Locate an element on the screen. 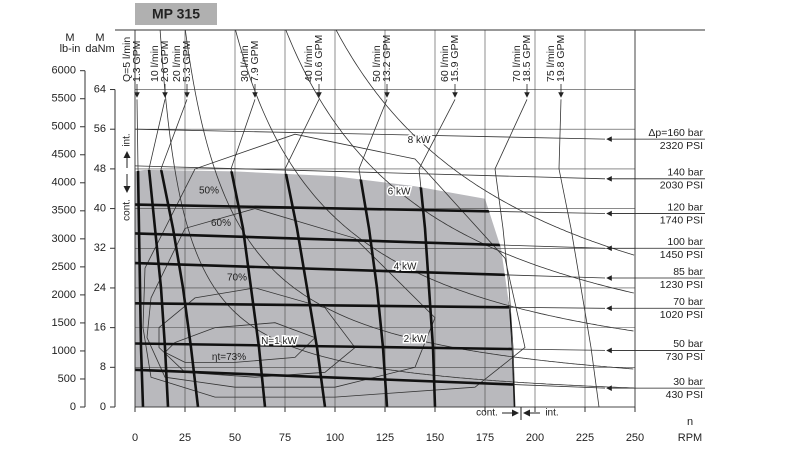  y-tick-label: 16 is located at coordinates (100, 328).